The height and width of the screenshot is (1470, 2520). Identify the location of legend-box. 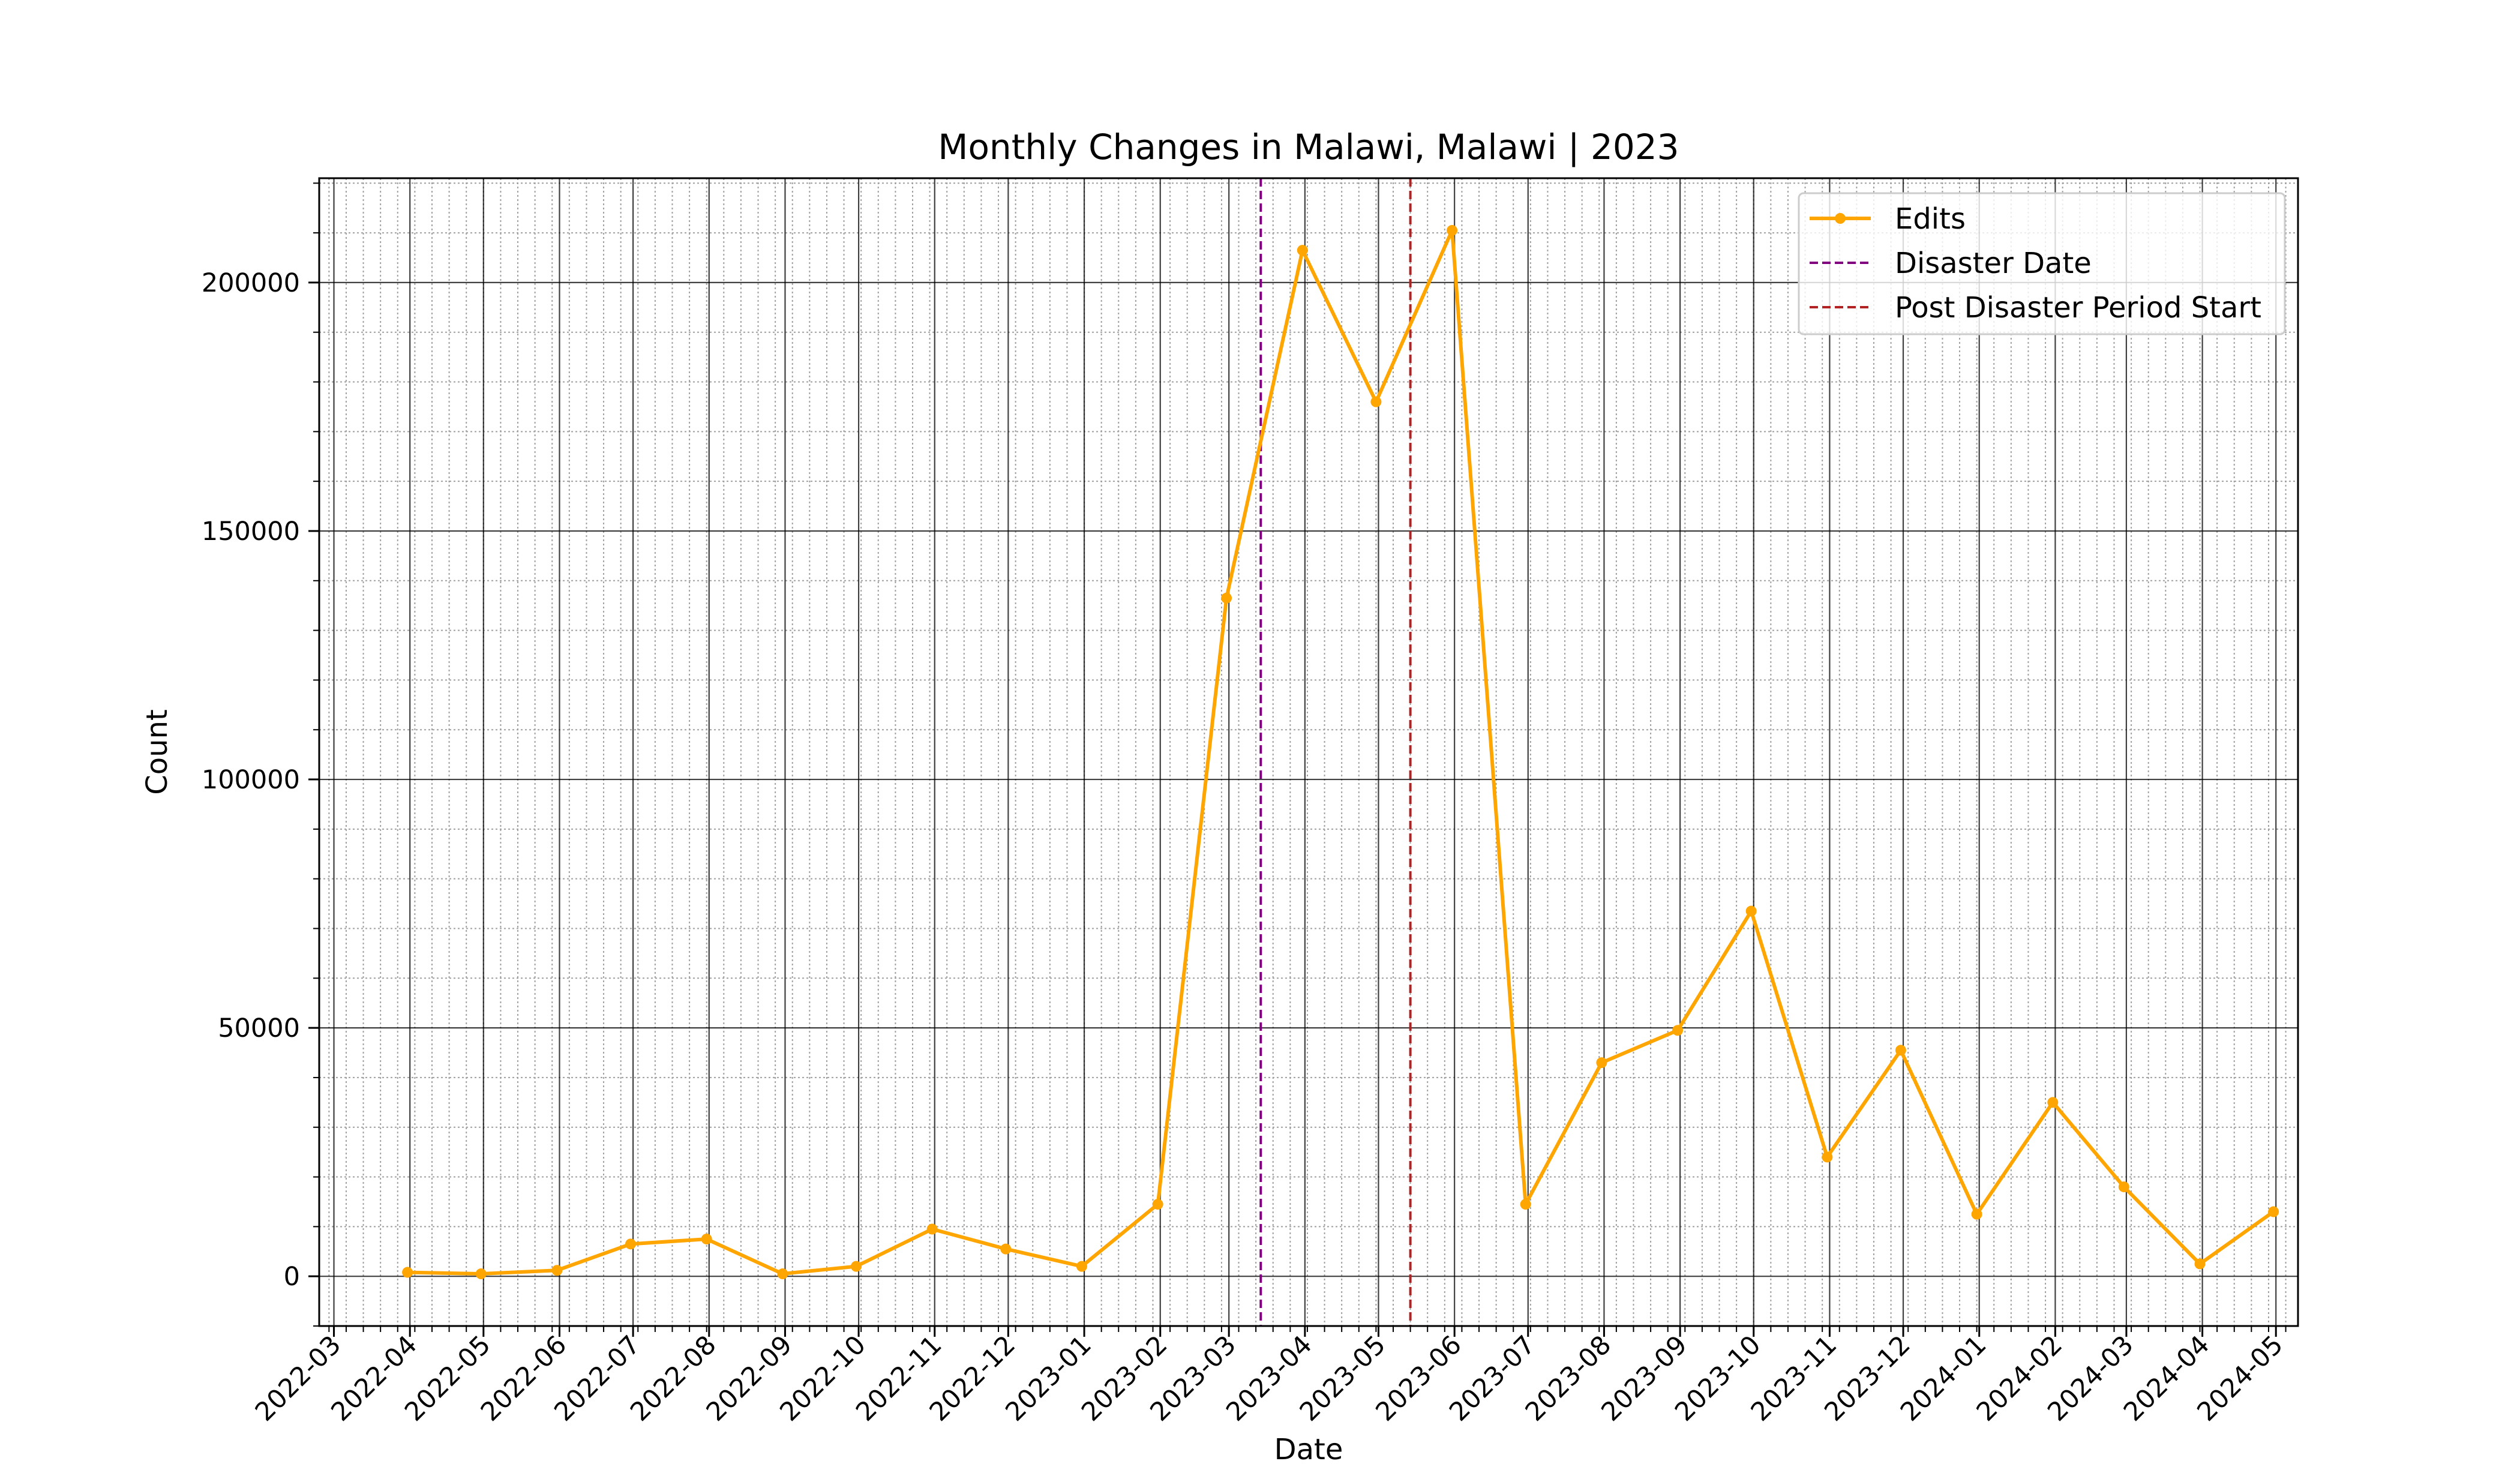
(2042, 263).